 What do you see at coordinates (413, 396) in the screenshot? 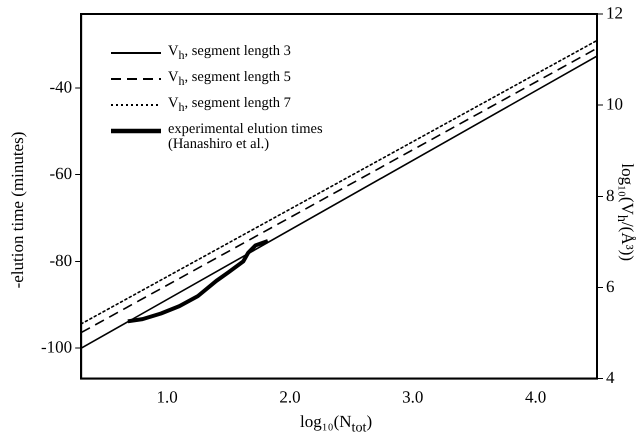
I see `x-tick-label: 3.0` at bounding box center [413, 396].